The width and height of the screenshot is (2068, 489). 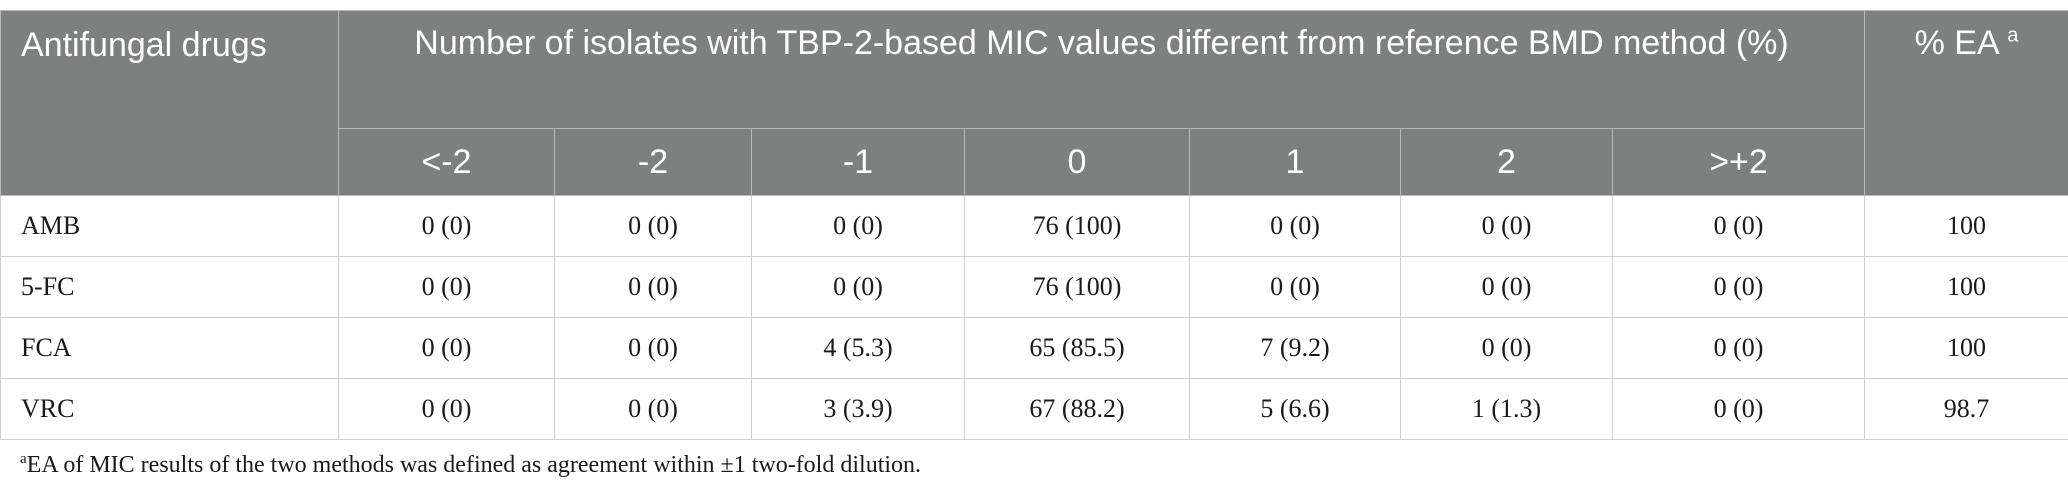 I want to click on drug-name-cell: VRC, so click(x=169, y=409).